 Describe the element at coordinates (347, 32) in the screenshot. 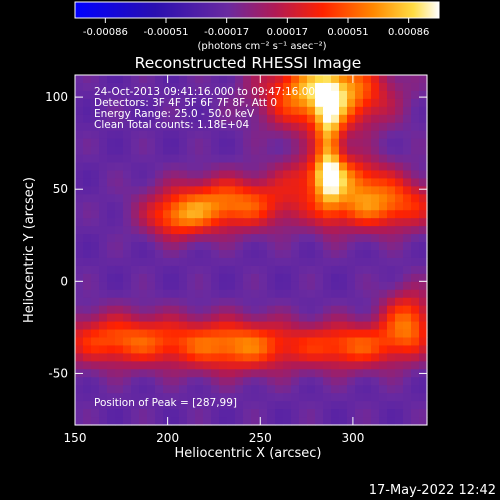

I see `colorbar-tick-label: 0.00051` at that location.